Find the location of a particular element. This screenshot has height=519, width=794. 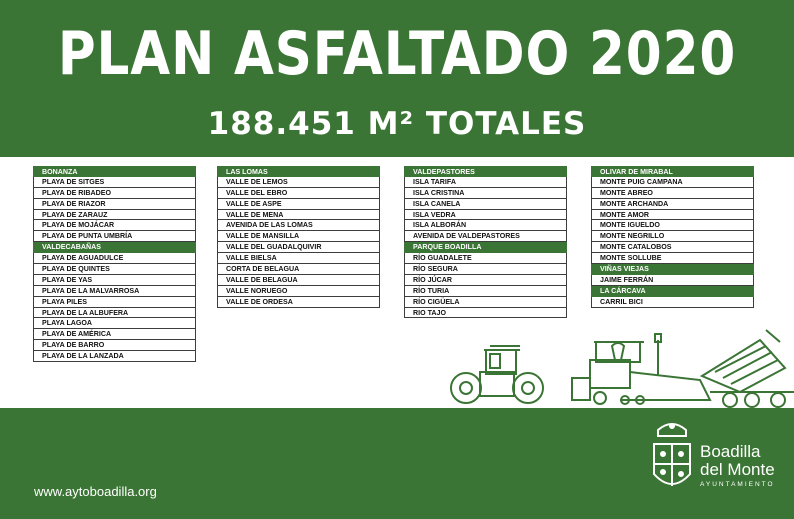

street-item: RIO TAJO is located at coordinates (485, 313).